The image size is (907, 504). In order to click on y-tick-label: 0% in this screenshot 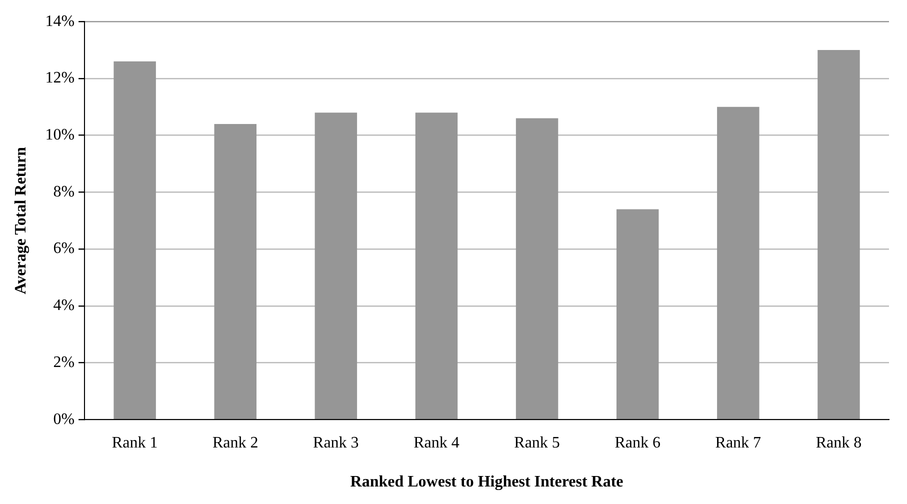, I will do `click(64, 419)`.